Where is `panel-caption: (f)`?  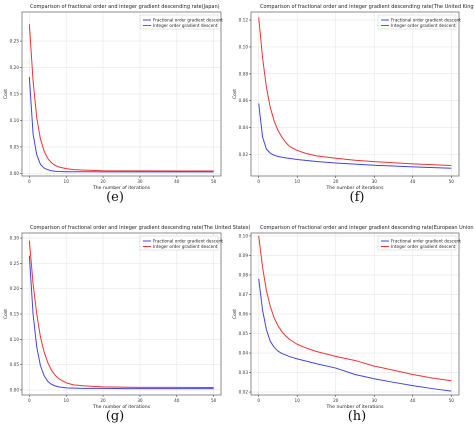 panel-caption: (f) is located at coordinates (357, 197).